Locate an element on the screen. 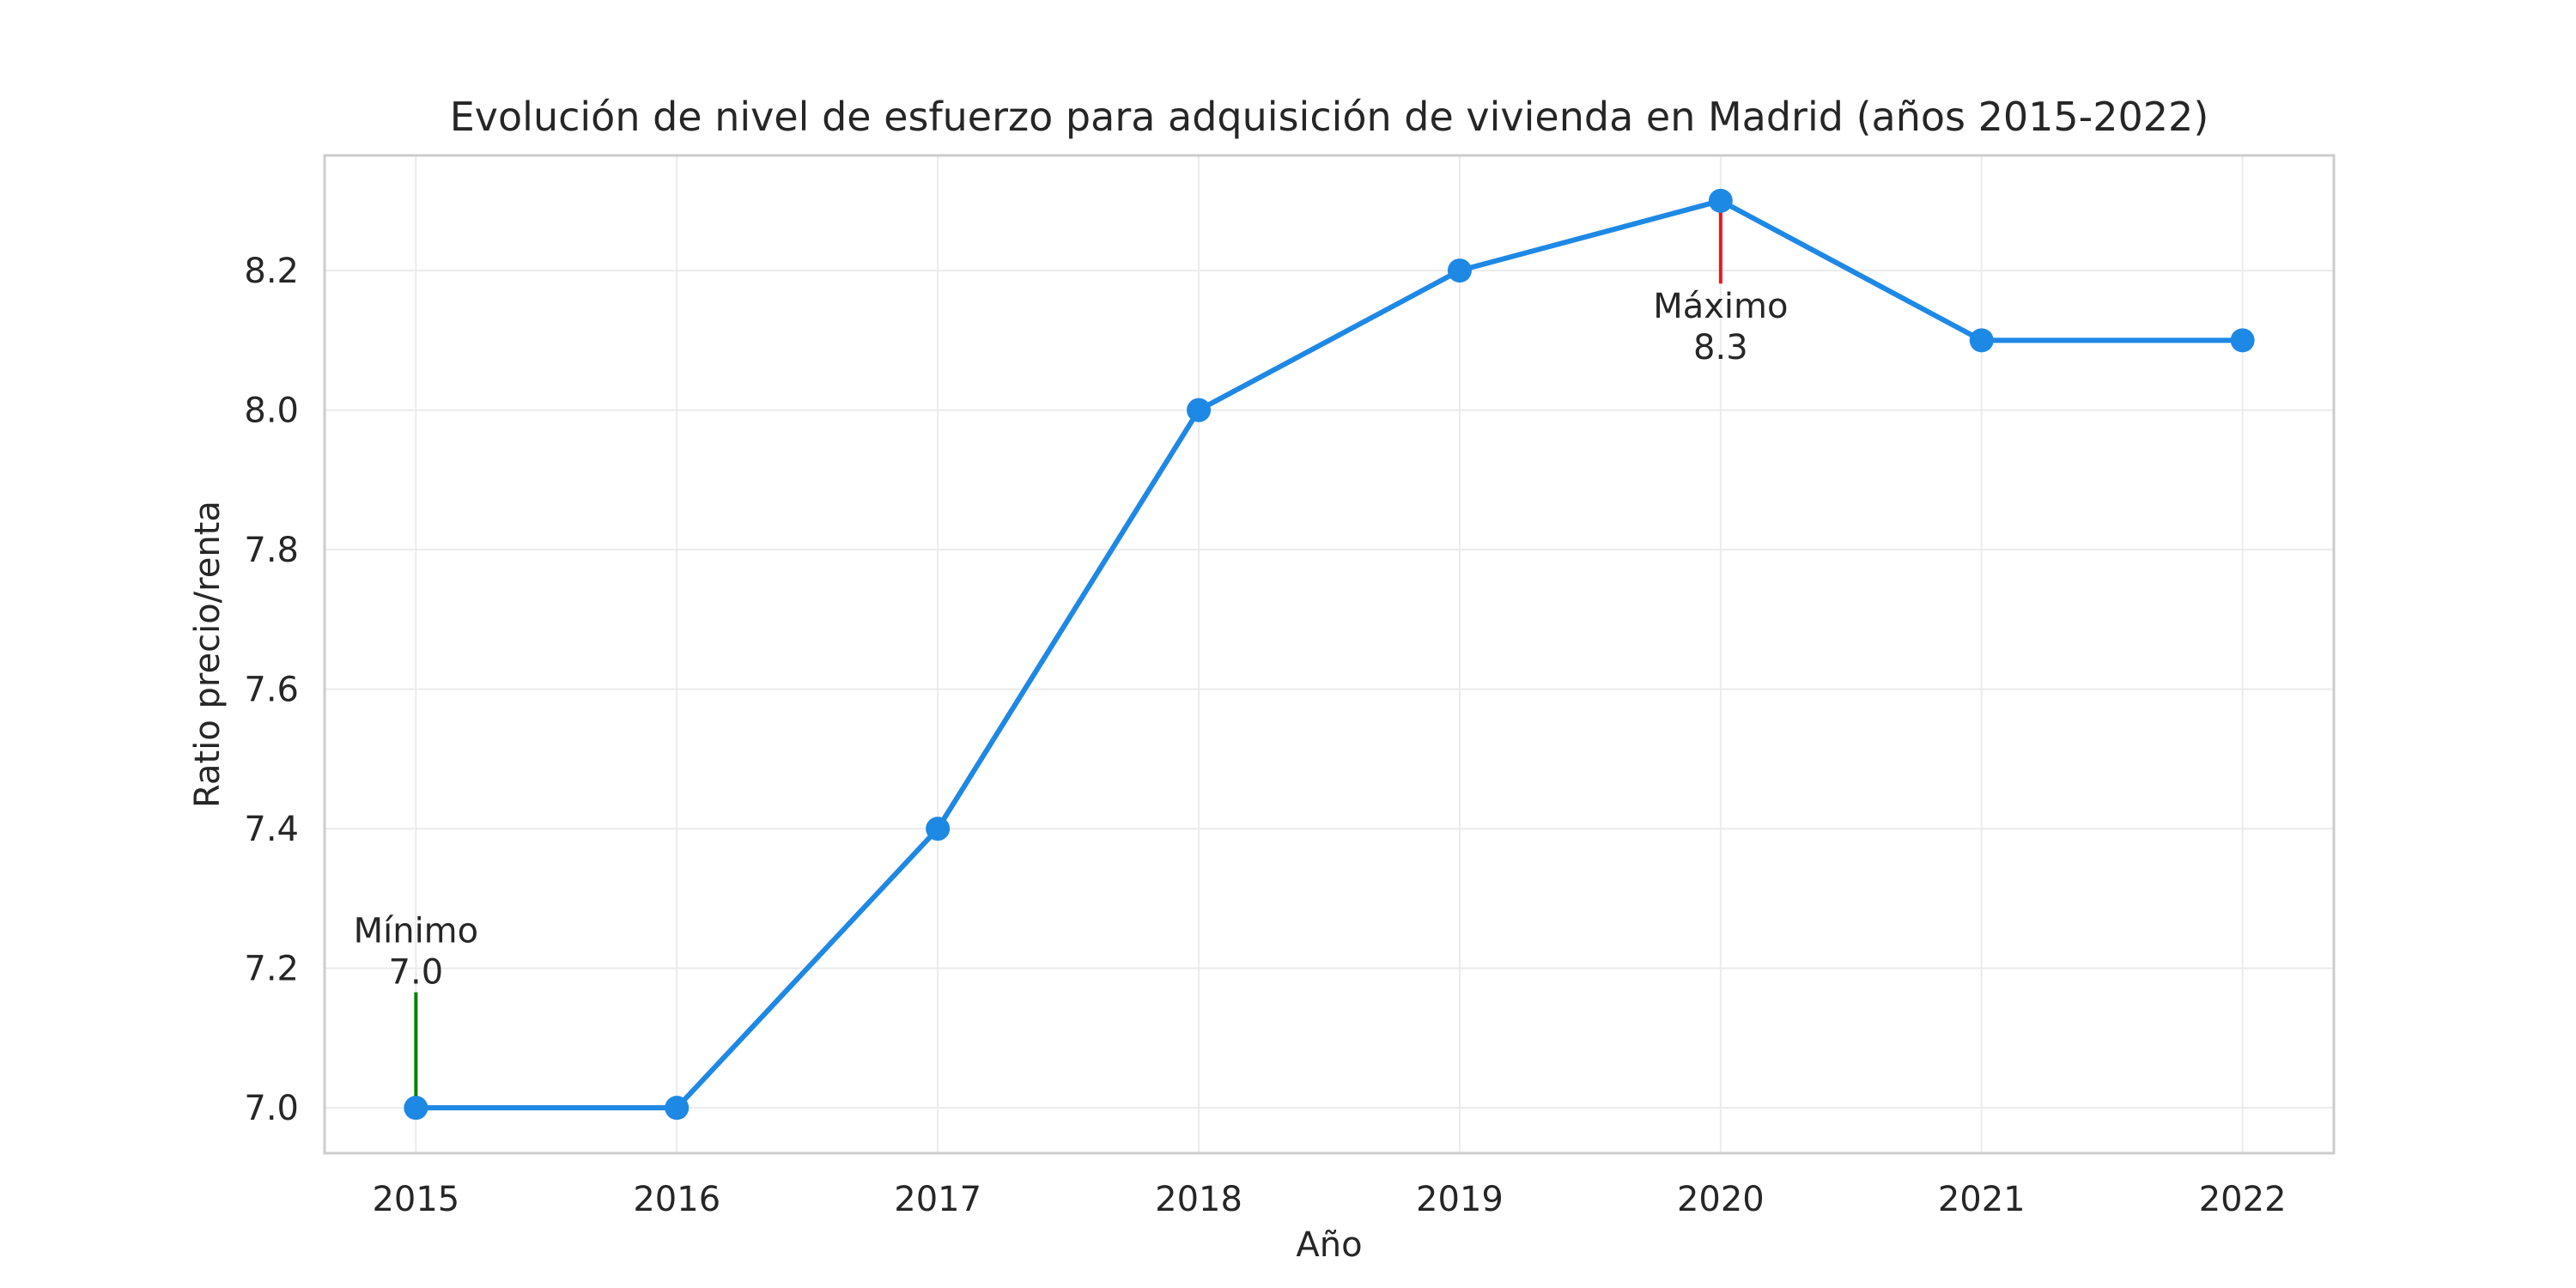 This screenshot has width=2576, height=1288. x-axis-label: Año is located at coordinates (1329, 1245).